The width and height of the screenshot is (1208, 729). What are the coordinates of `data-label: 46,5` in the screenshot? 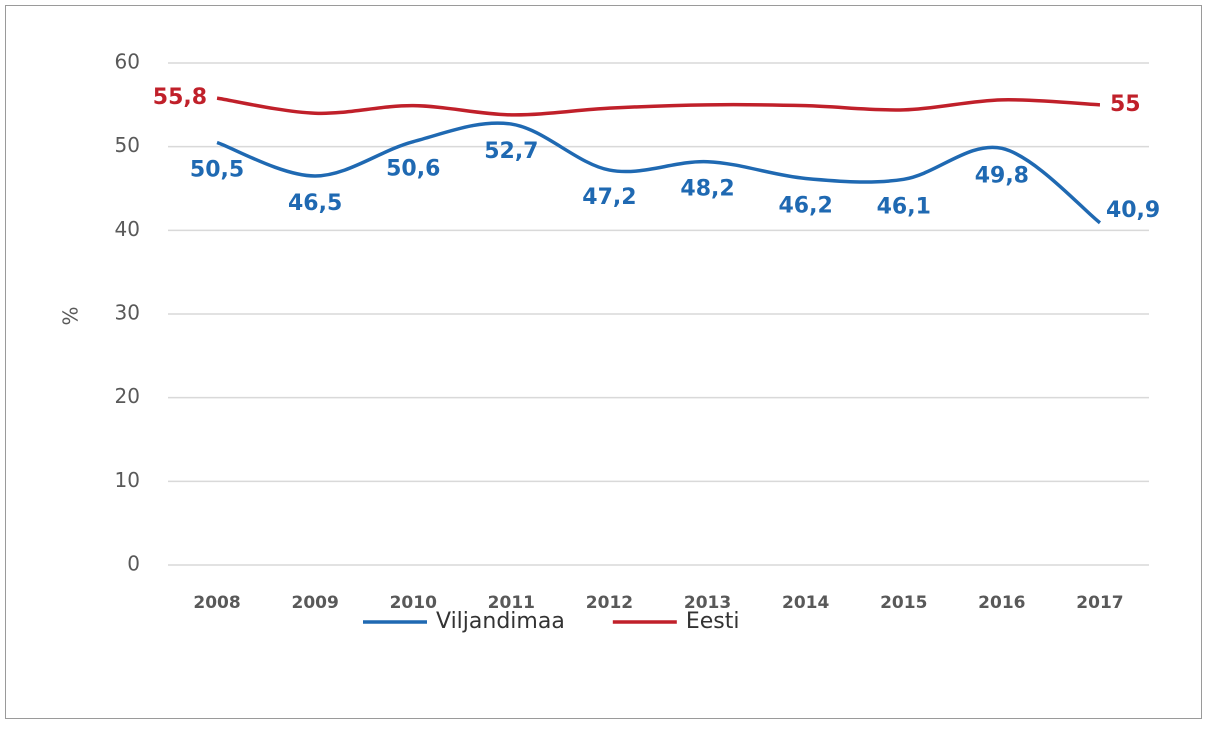 It's located at (315, 203).